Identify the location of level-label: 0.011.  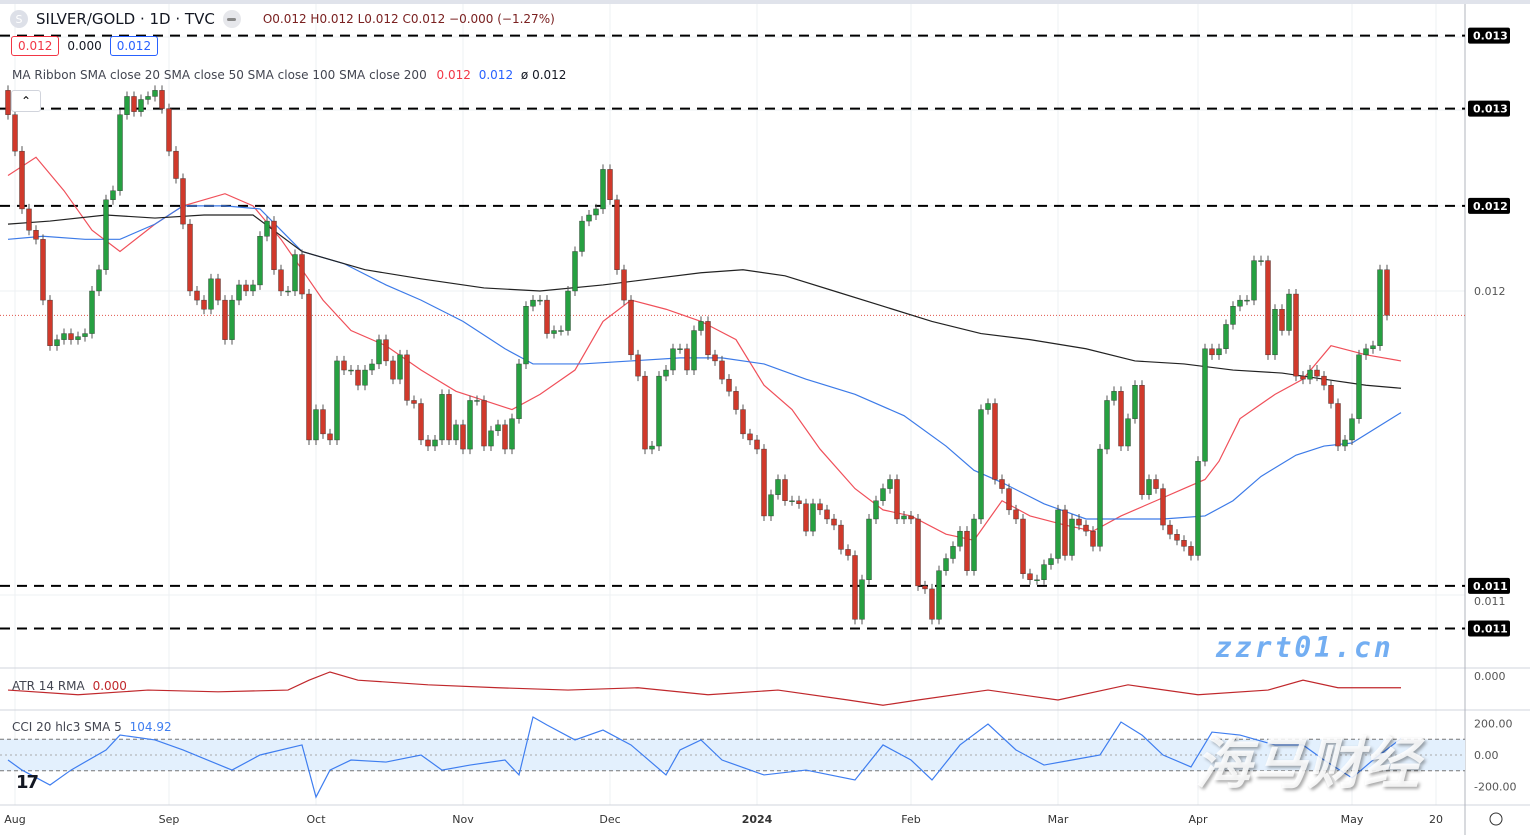
(1490, 586).